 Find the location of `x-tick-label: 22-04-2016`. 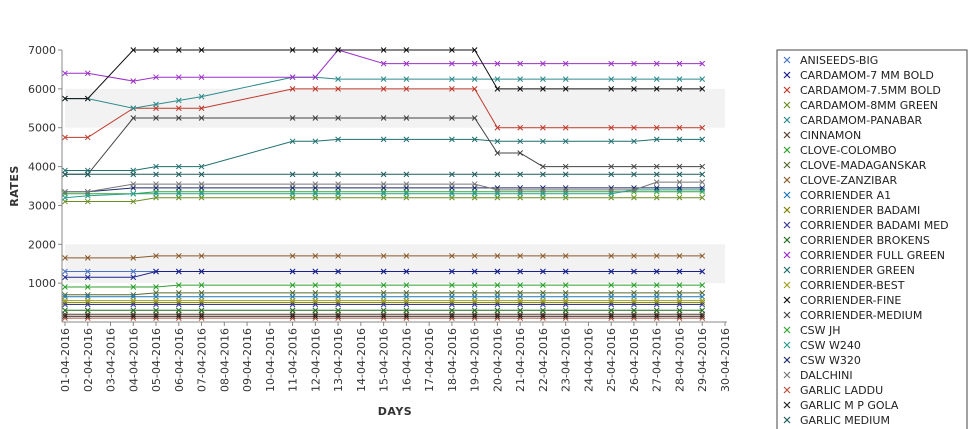

x-tick-label: 22-04-2016 is located at coordinates (543, 360).